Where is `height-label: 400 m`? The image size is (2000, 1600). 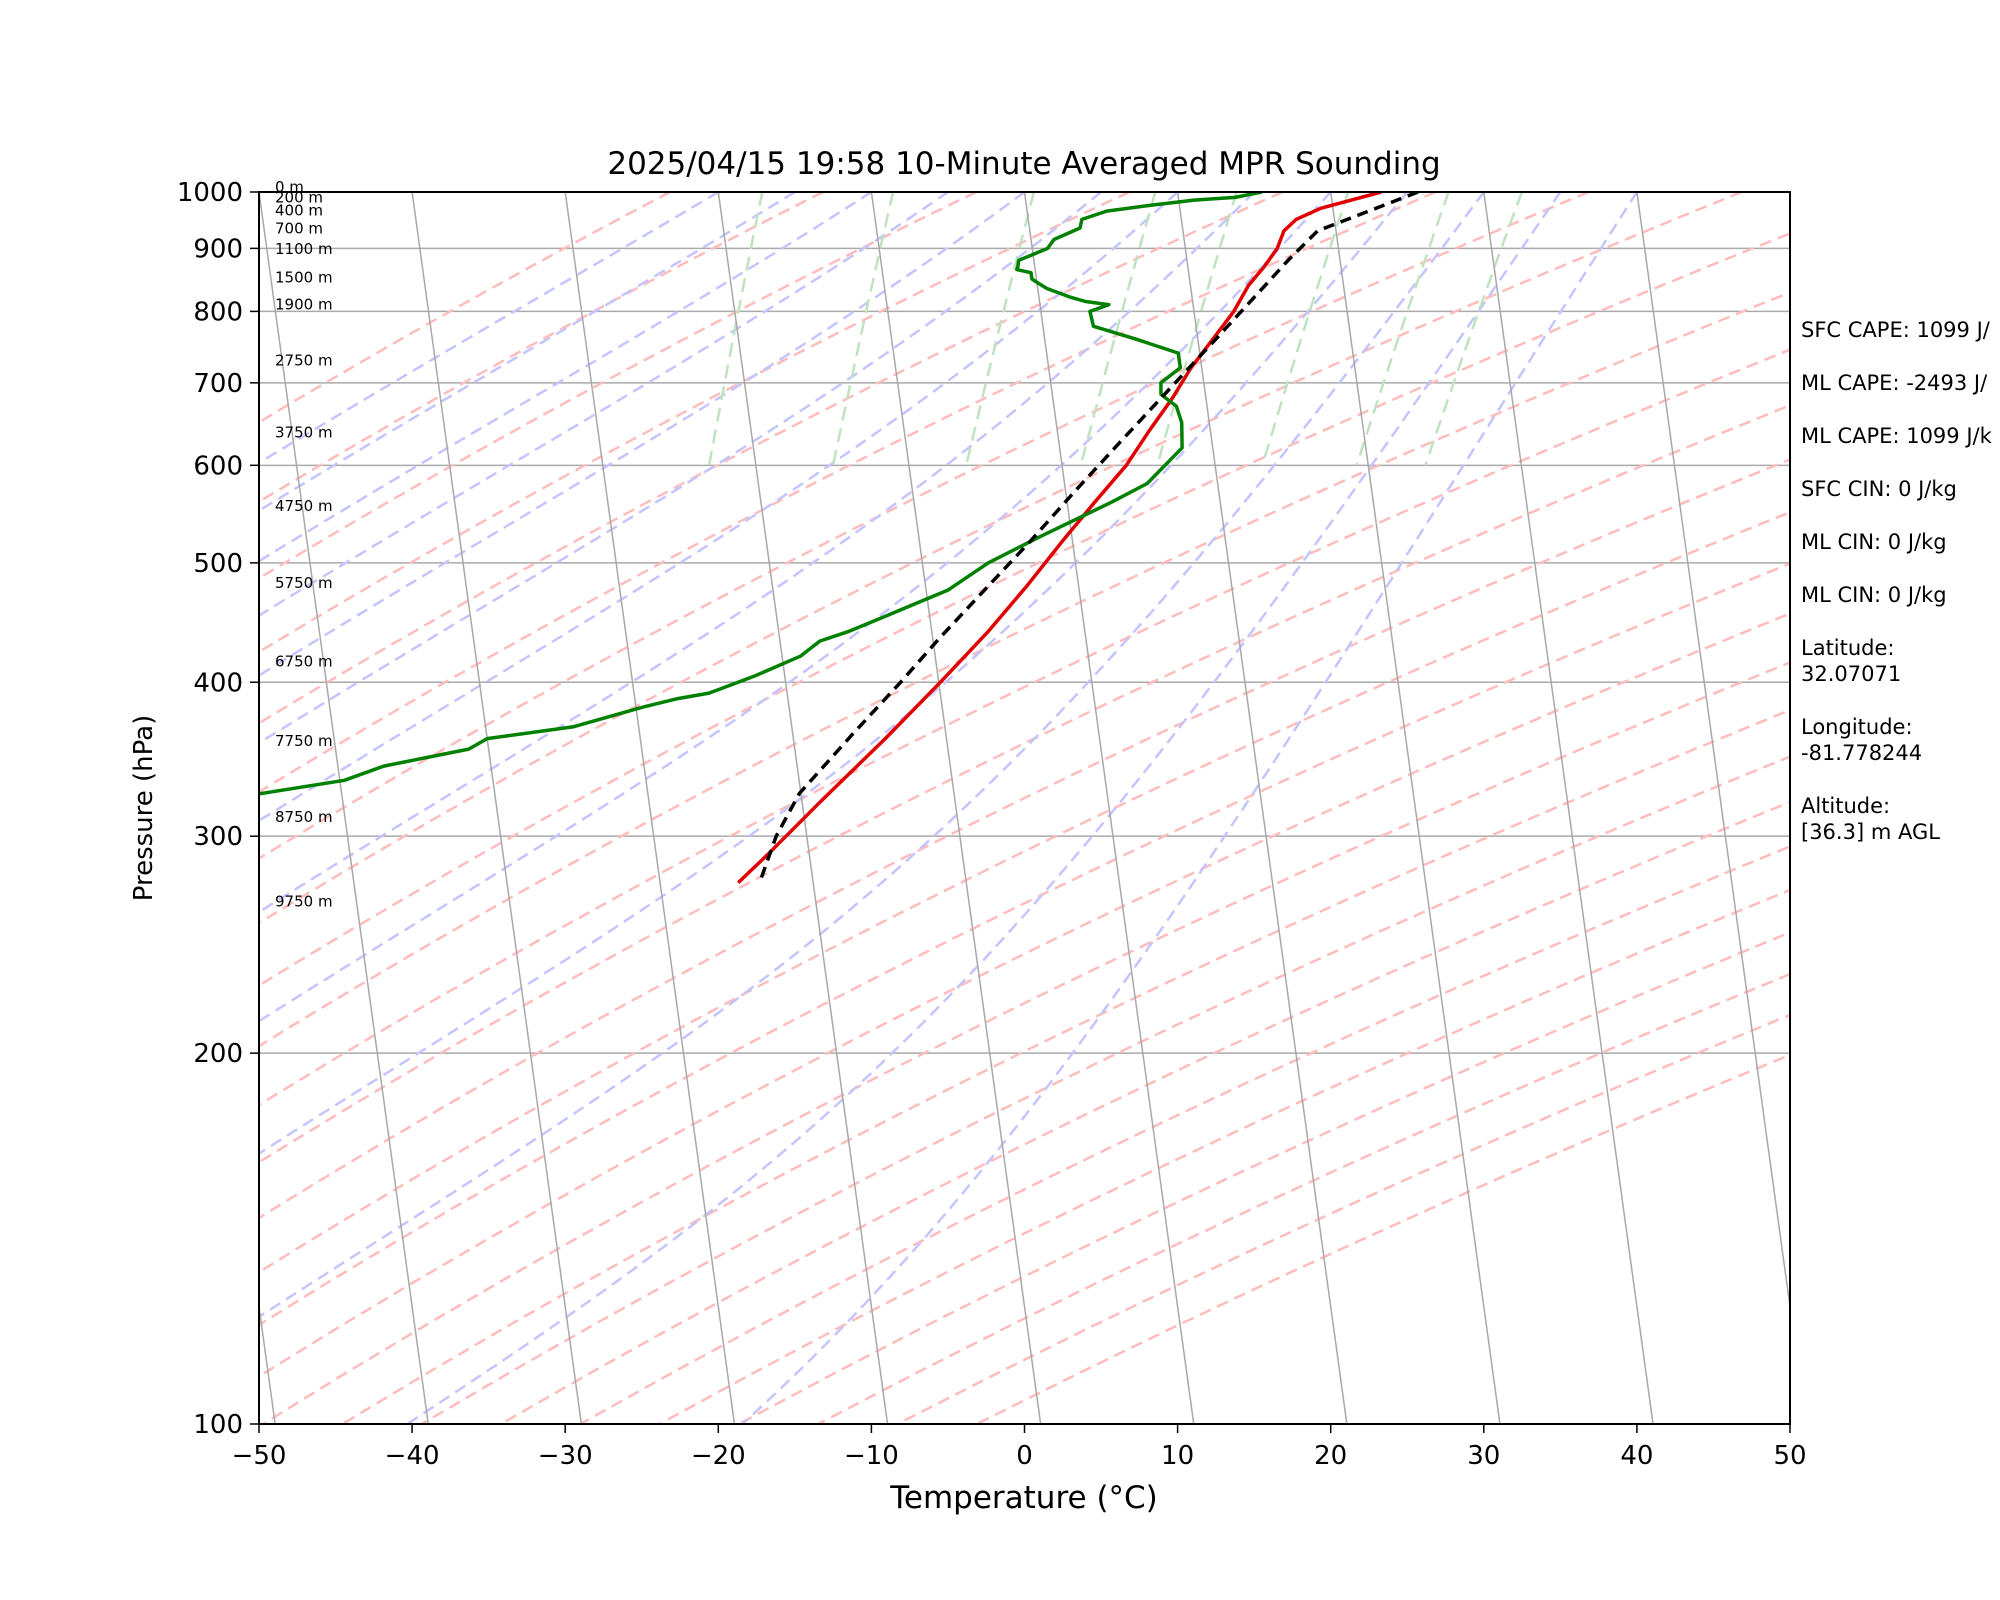 height-label: 400 m is located at coordinates (299, 211).